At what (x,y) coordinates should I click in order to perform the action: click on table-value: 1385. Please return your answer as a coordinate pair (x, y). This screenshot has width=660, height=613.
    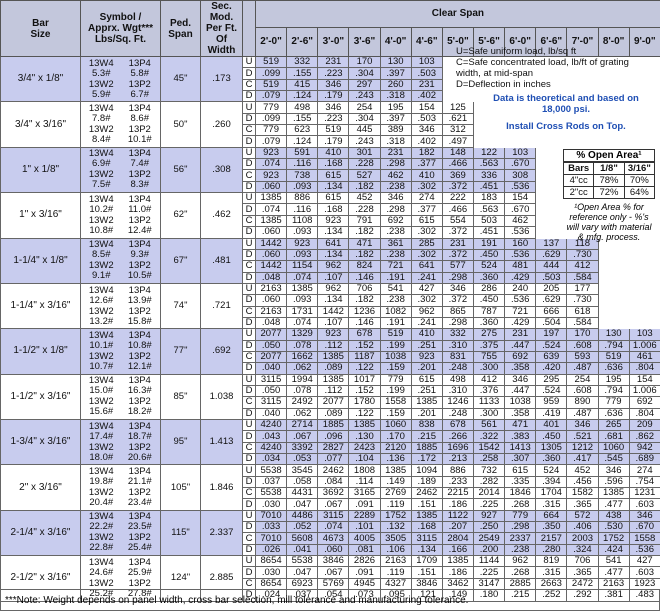
    Looking at the image, I should click on (457, 561).